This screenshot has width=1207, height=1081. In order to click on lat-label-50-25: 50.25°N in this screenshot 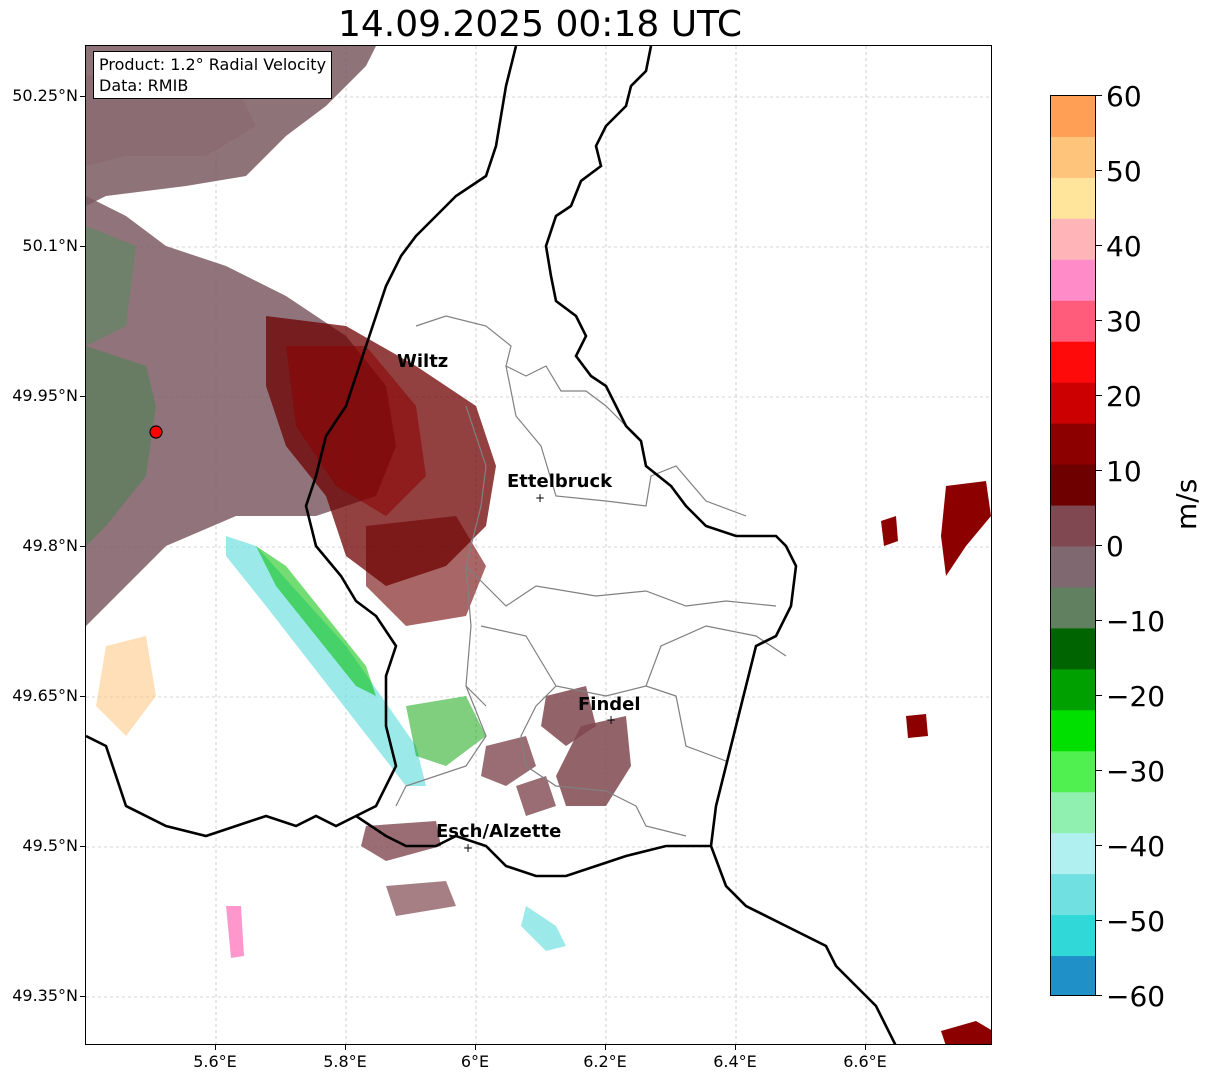, I will do `click(45, 95)`.